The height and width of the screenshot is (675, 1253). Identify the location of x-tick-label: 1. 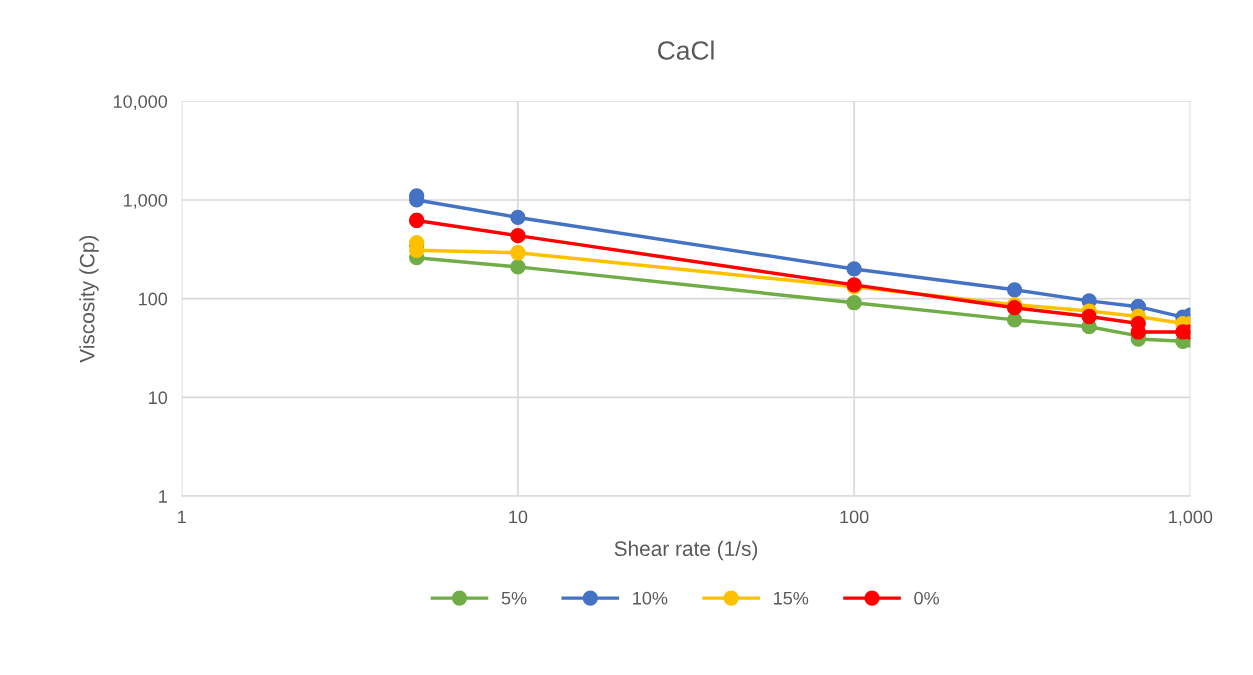
(182, 517).